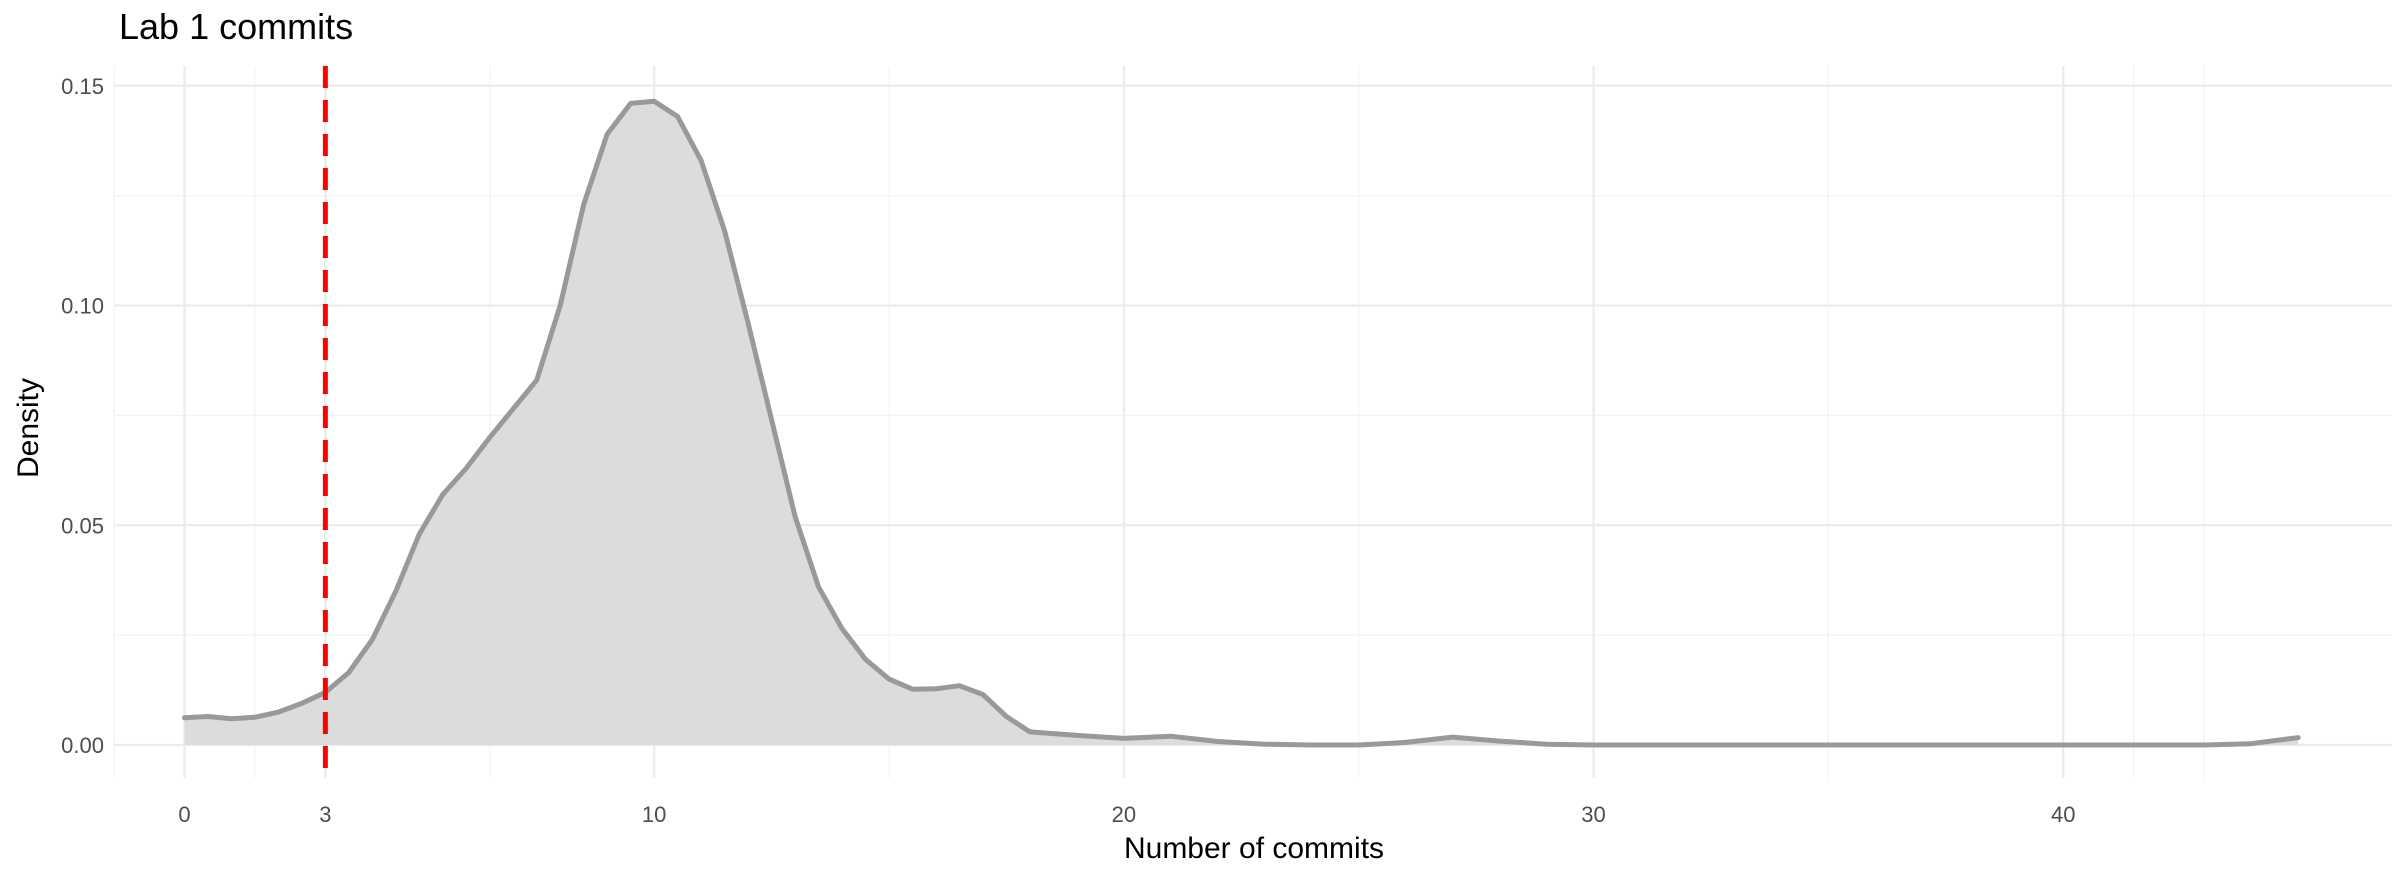  I want to click on x-tick-label: 20, so click(1124, 814).